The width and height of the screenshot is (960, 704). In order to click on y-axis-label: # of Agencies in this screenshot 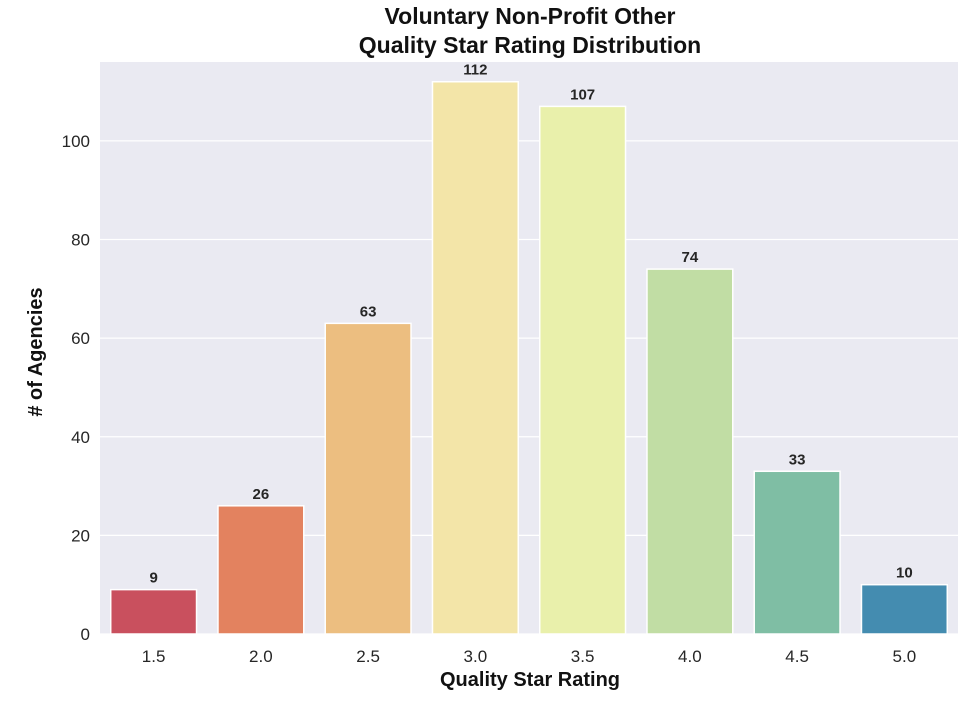, I will do `click(36, 351)`.